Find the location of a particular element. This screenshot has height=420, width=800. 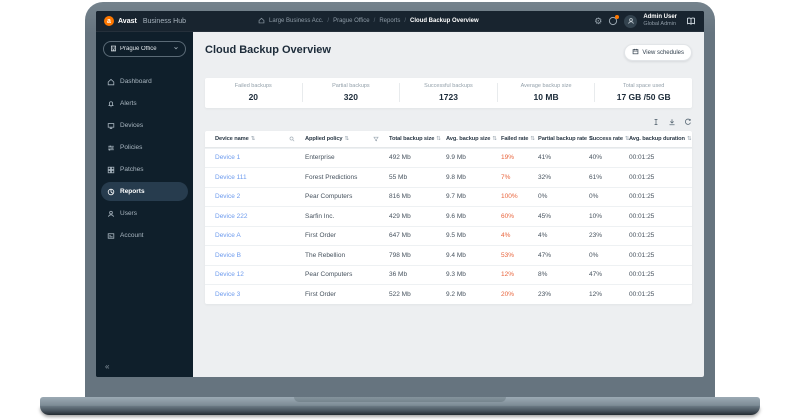

help-center-icon is located at coordinates (691, 21).